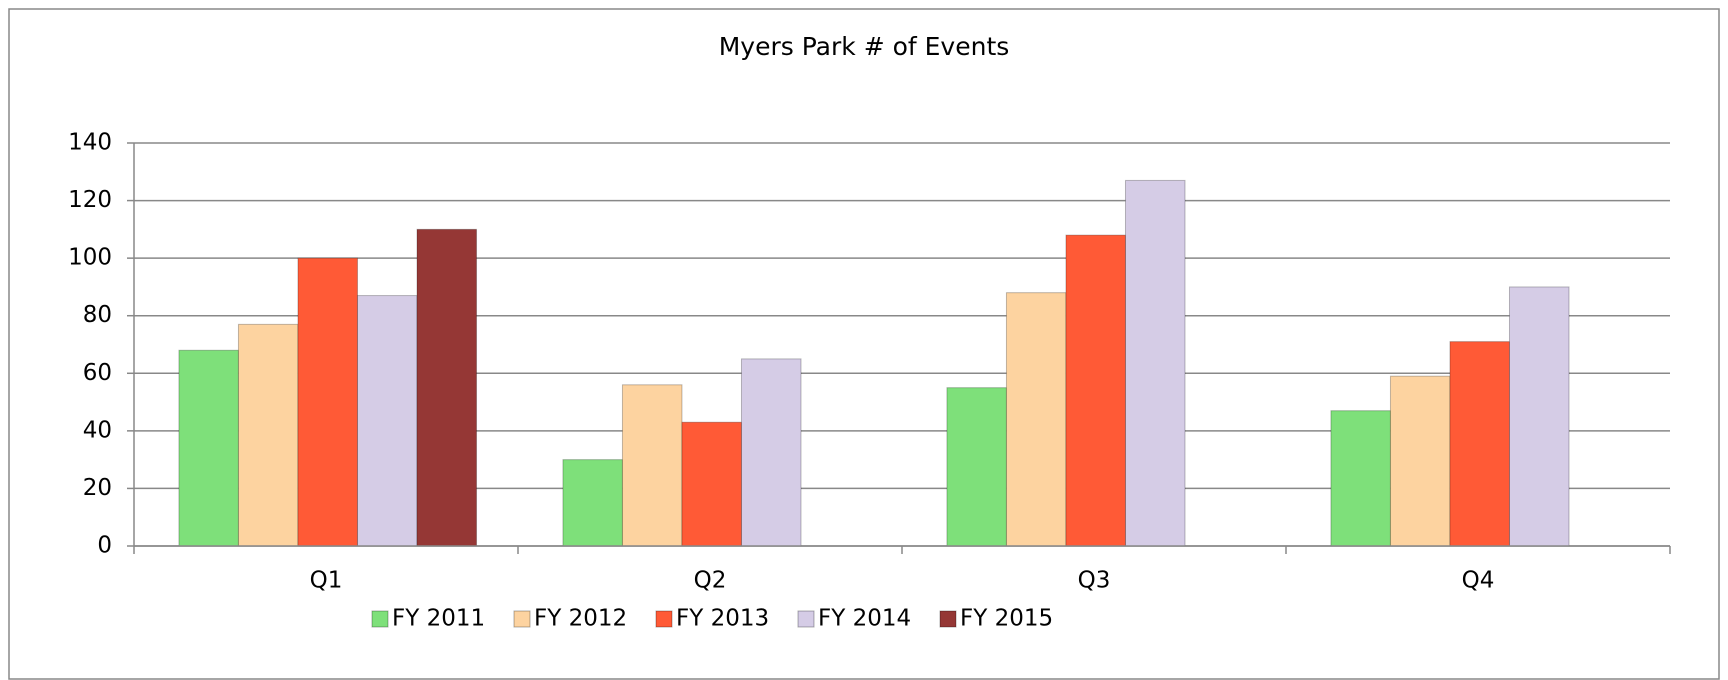 This screenshot has height=680, width=1728. What do you see at coordinates (97, 315) in the screenshot?
I see `y-tick-label: 80` at bounding box center [97, 315].